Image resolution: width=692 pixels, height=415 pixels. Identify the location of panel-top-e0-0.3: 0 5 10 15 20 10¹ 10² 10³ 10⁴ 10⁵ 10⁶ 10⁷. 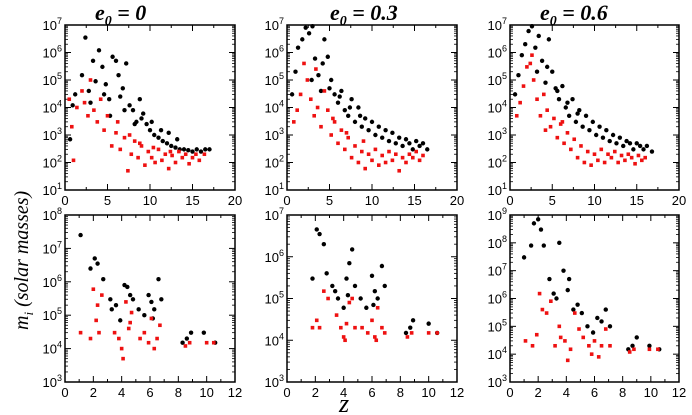
(365, 112).